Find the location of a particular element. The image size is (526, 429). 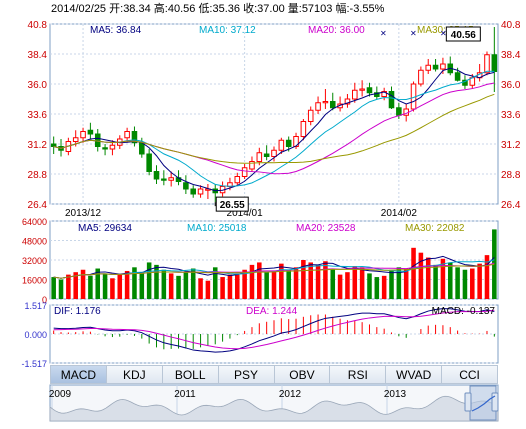

price-ma-legend: MA30: 35.15 is located at coordinates (445, 30).